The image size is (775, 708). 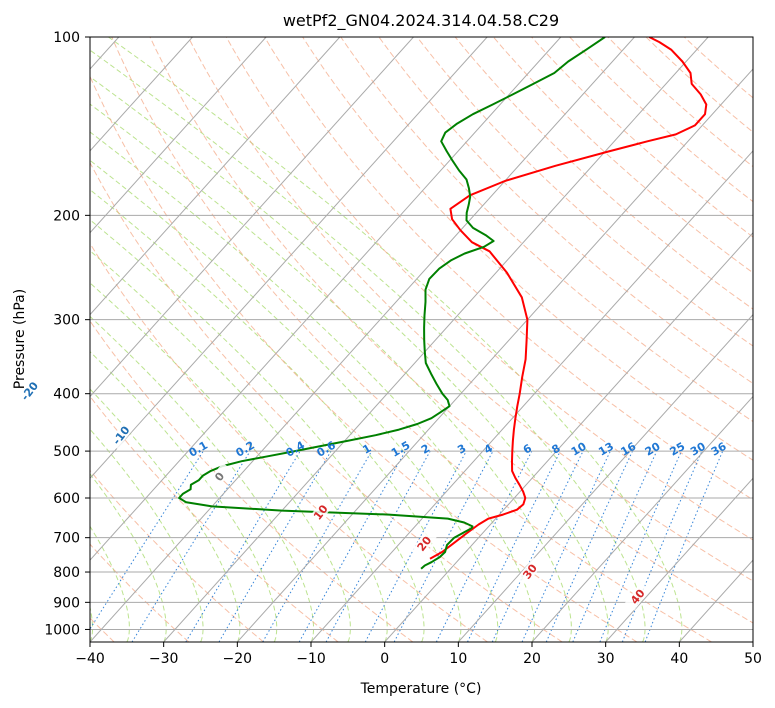 I want to click on y-tick-label: 400, so click(x=66, y=395).